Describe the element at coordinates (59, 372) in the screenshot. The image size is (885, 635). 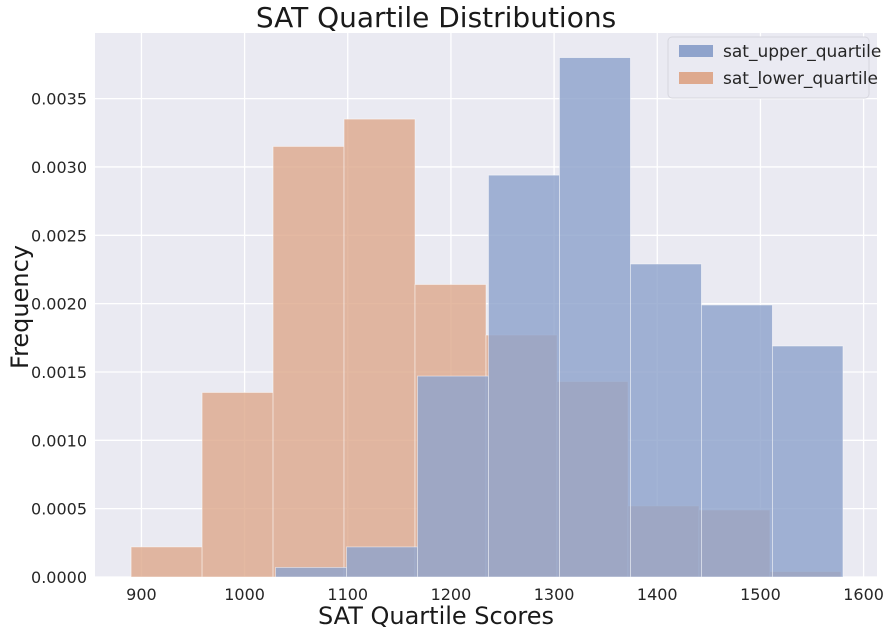
I see `y-tick-label: 0.0015` at that location.